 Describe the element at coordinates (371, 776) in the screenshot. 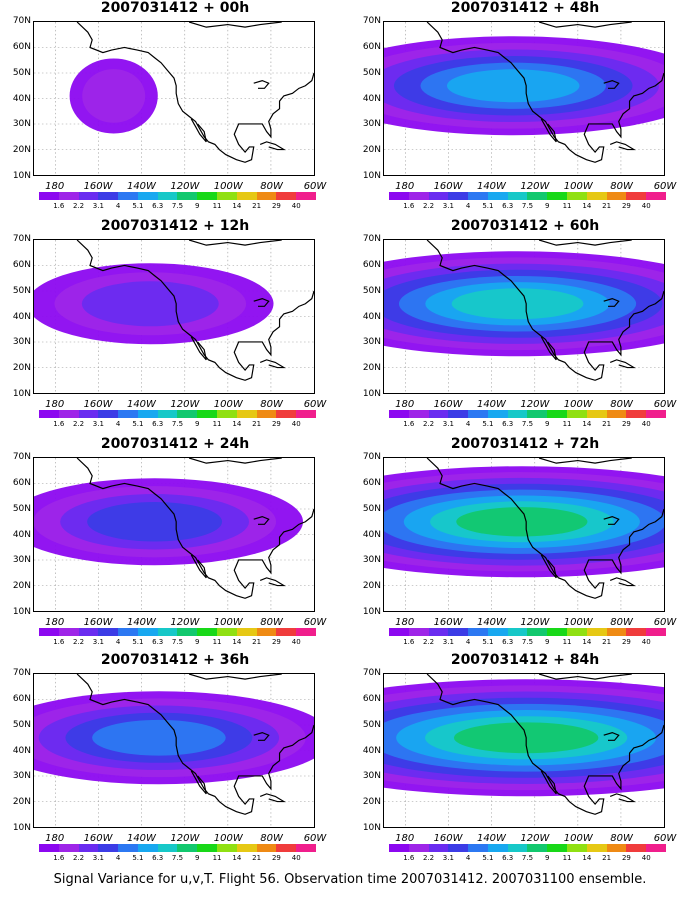

I see `latitude-label: 30N` at that location.